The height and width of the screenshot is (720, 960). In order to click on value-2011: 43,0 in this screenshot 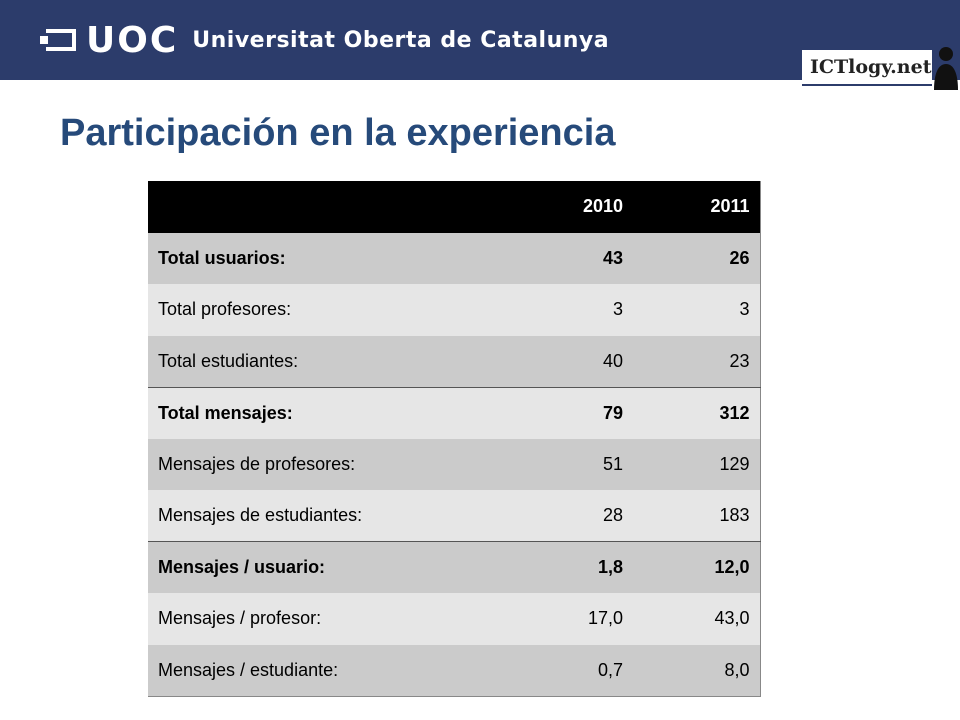, I will do `click(732, 618)`.